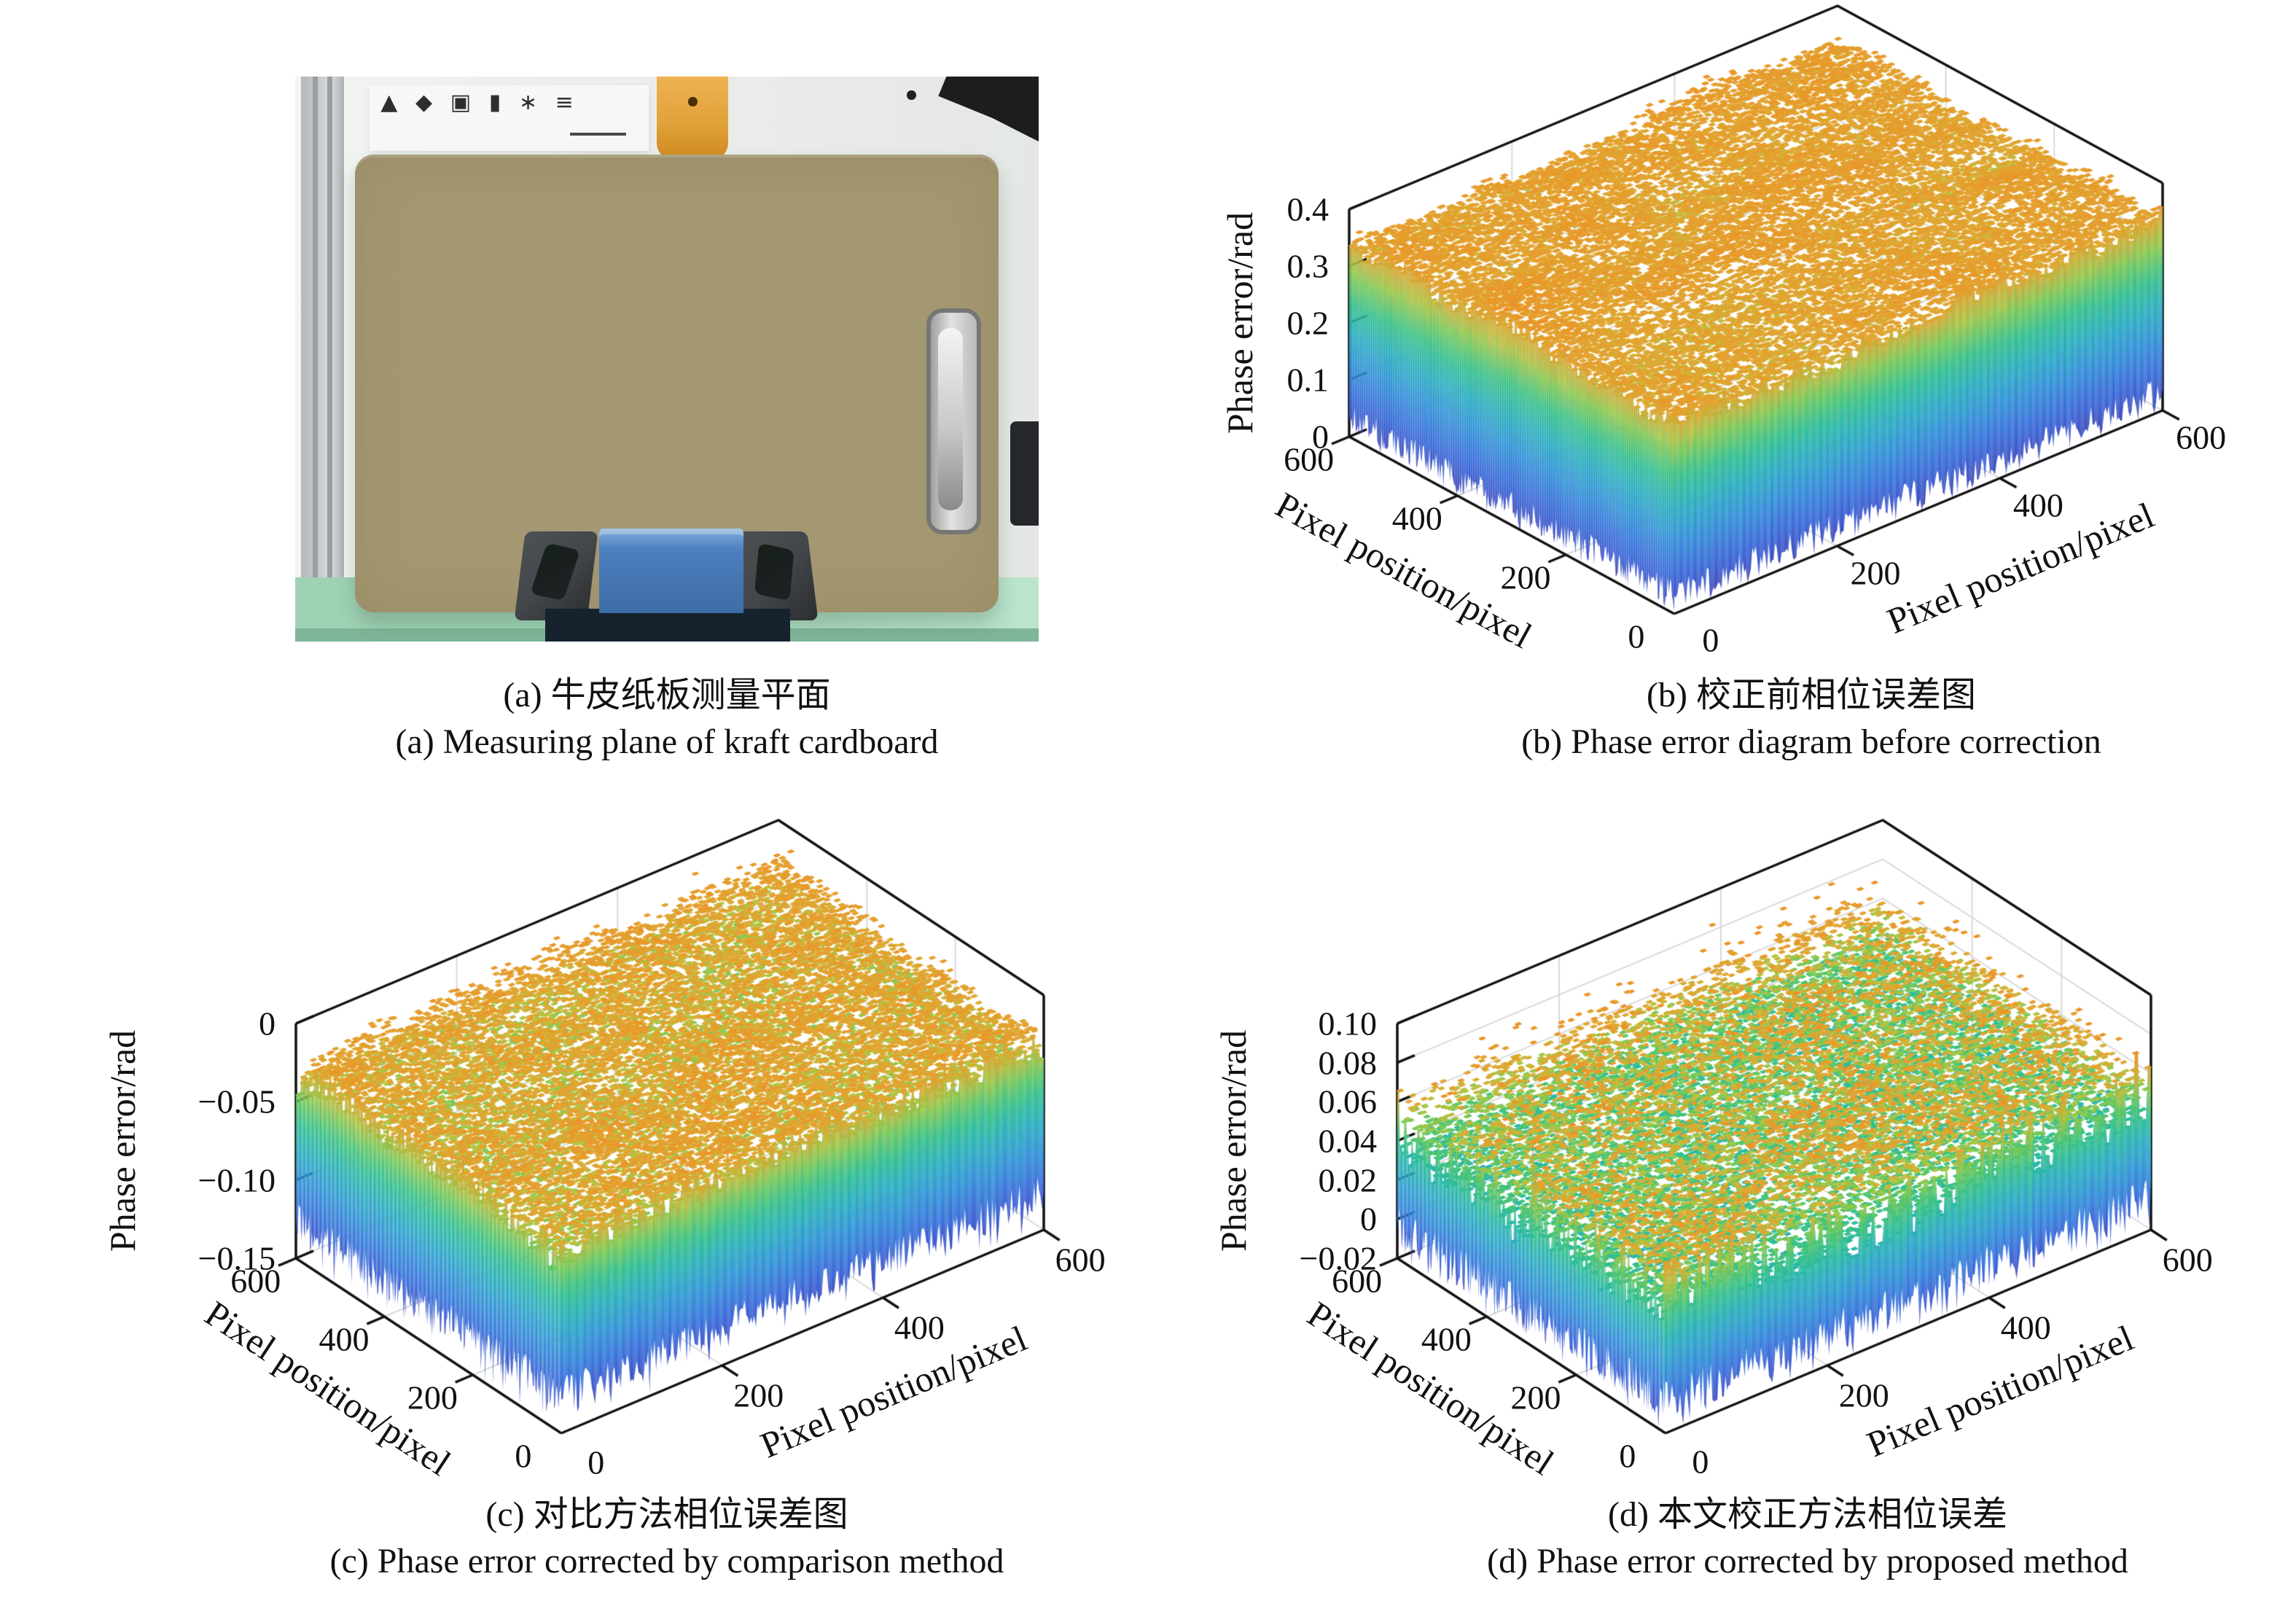  I want to click on kraft-cardboard-photo: ▲ ◆ ▣ ▮ ∗ ≡, so click(667, 359).